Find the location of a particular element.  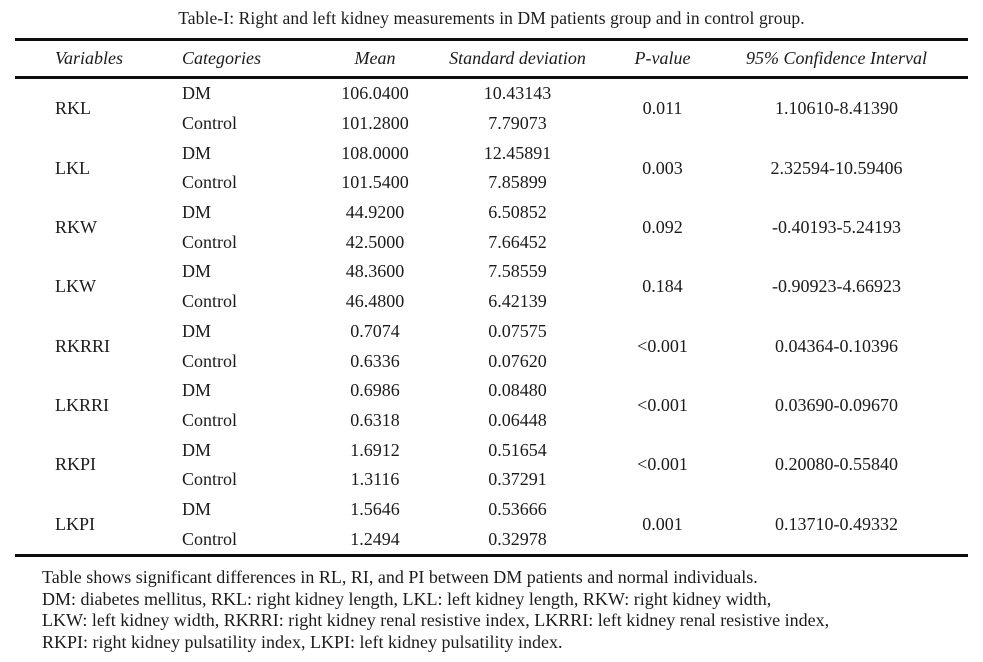

table-row: Control 42.5000 7.66452 is located at coordinates (491, 242).